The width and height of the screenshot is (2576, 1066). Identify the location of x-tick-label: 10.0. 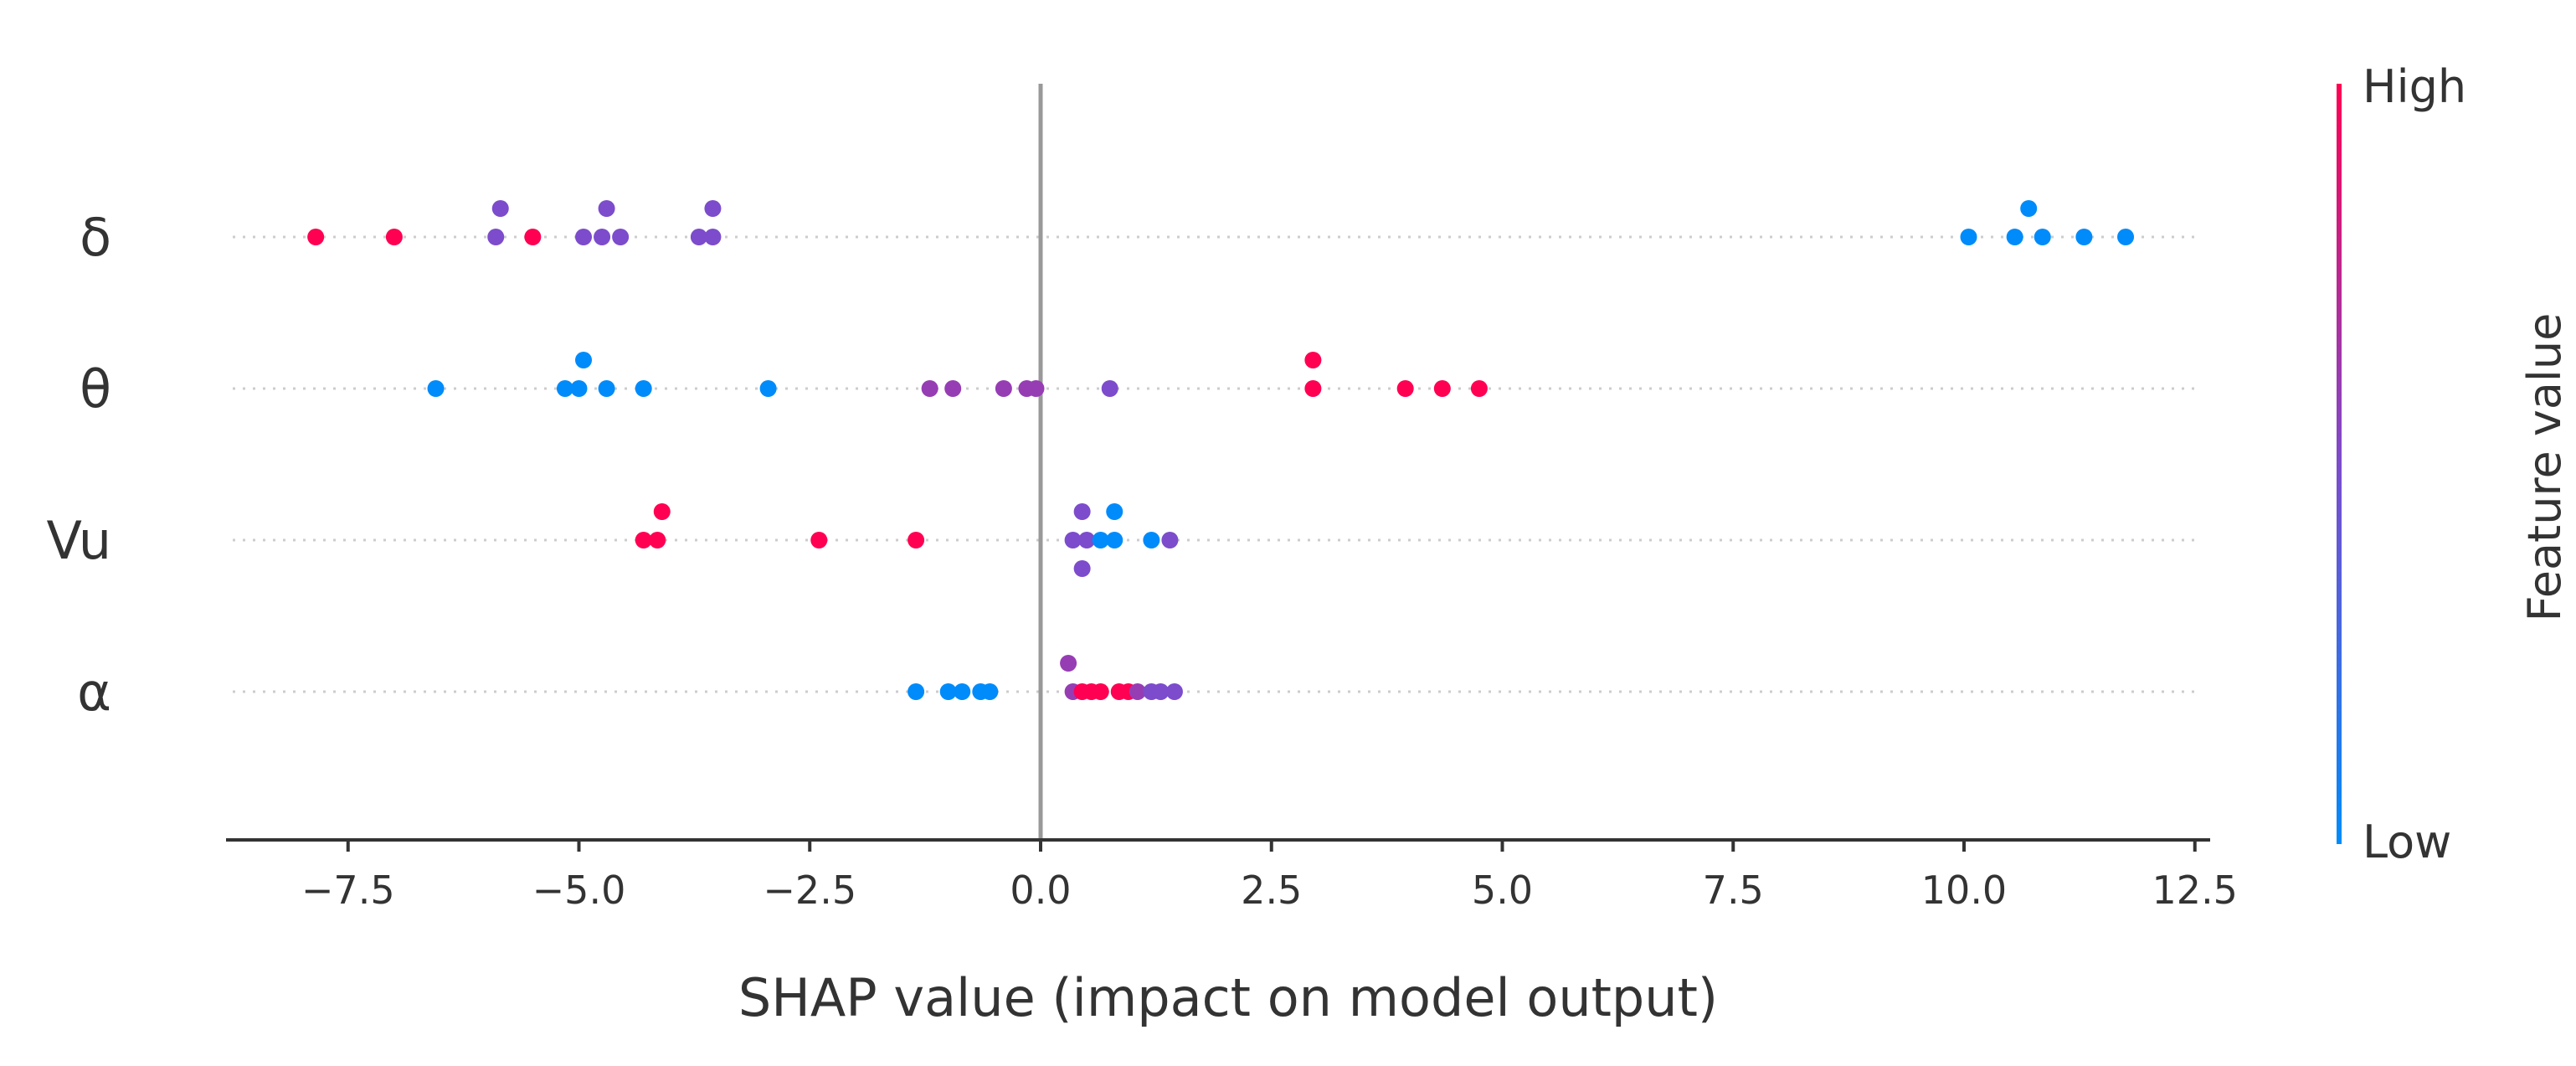
(1964, 891).